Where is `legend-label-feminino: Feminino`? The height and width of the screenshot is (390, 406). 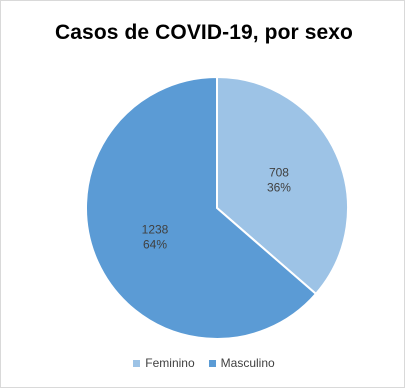 legend-label-feminino: Feminino is located at coordinates (170, 363).